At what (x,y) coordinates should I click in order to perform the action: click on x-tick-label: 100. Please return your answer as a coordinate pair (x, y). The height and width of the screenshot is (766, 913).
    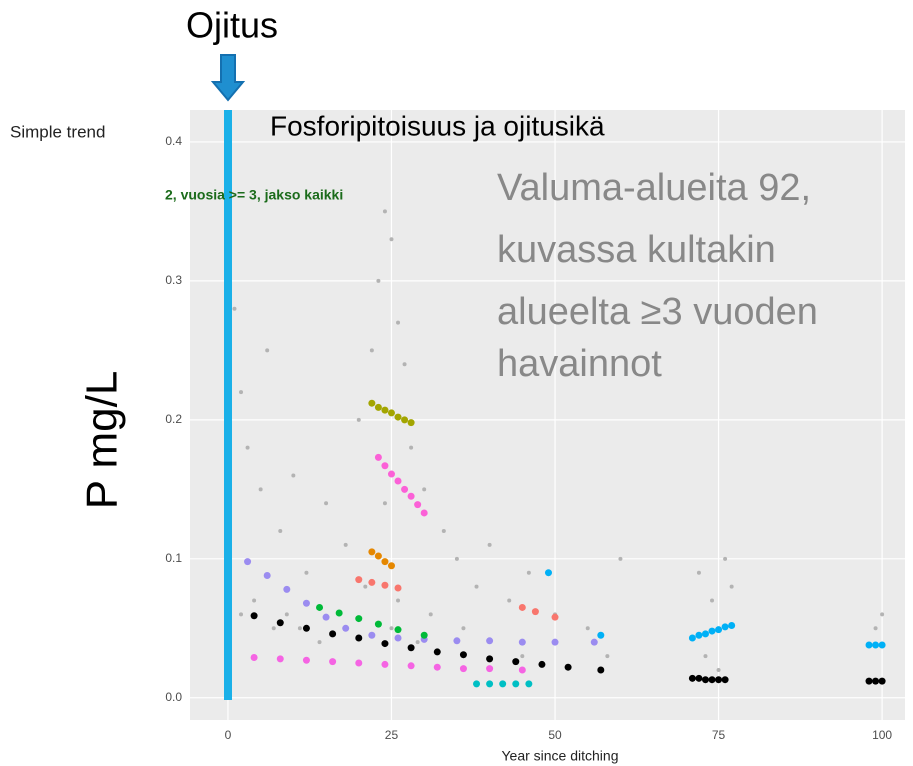
    Looking at the image, I should click on (882, 735).